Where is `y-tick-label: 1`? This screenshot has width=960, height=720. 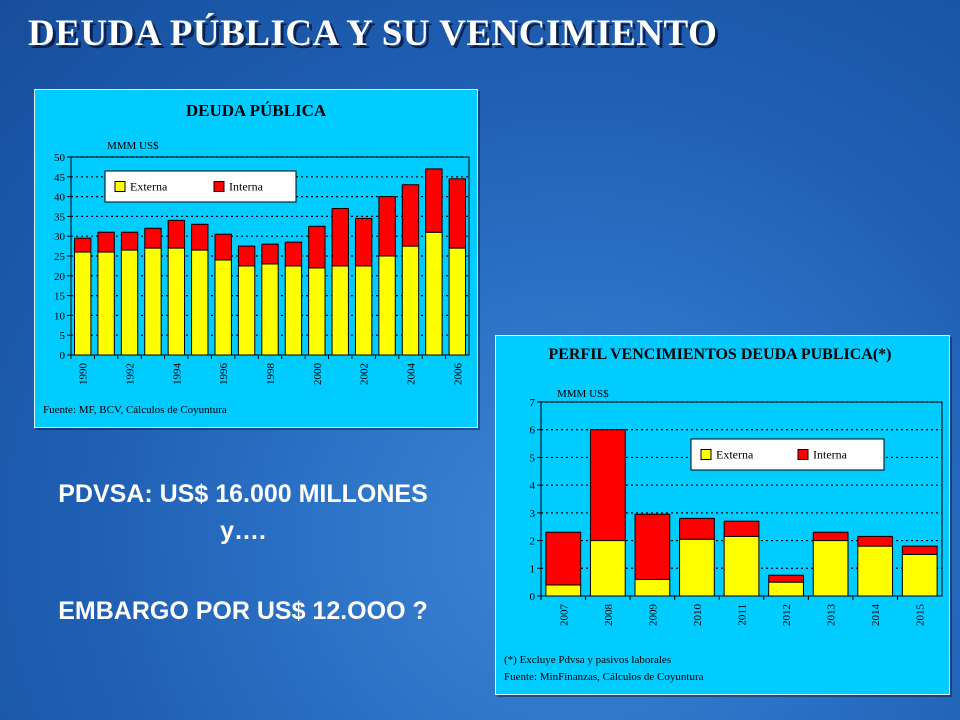 y-tick-label: 1 is located at coordinates (533, 569).